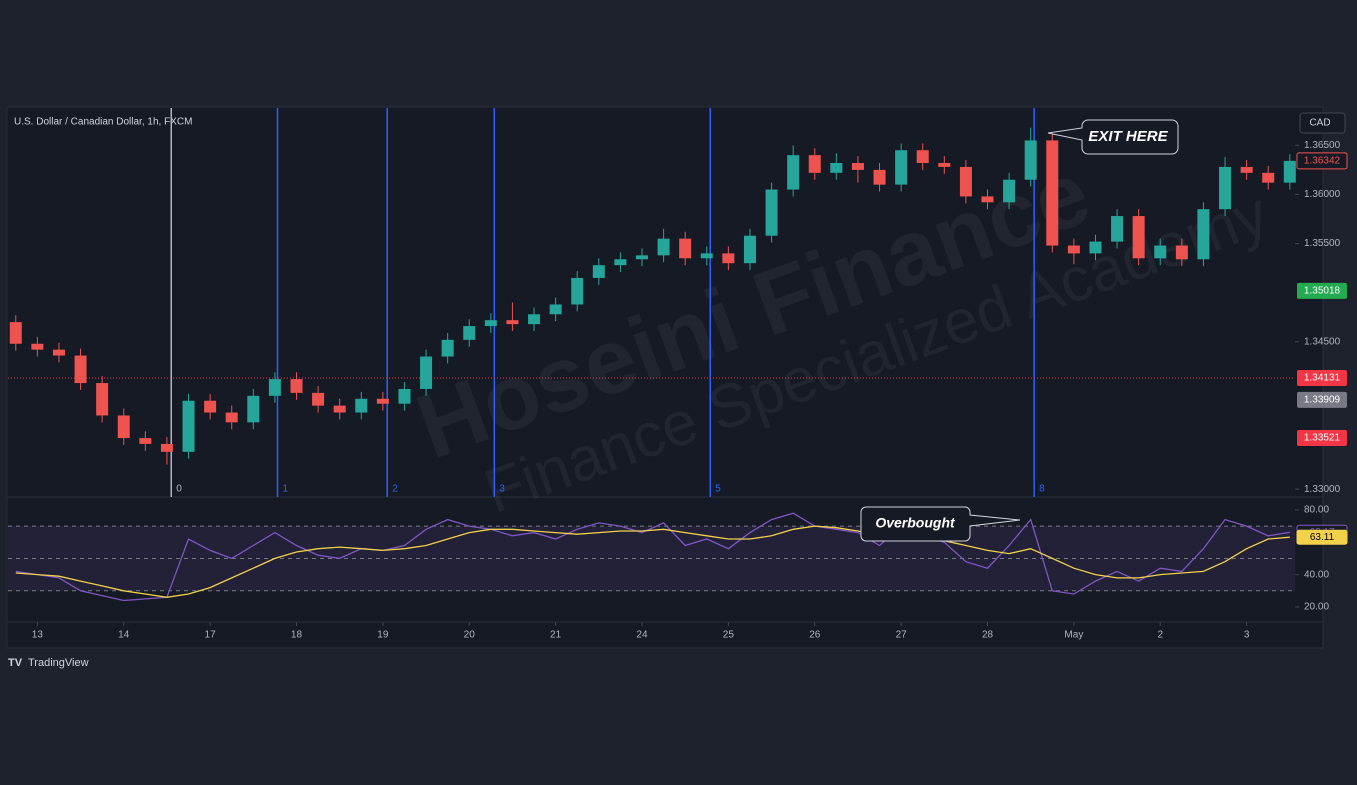 This screenshot has height=785, width=1357. What do you see at coordinates (718, 489) in the screenshot?
I see `time-zone-label: 5` at bounding box center [718, 489].